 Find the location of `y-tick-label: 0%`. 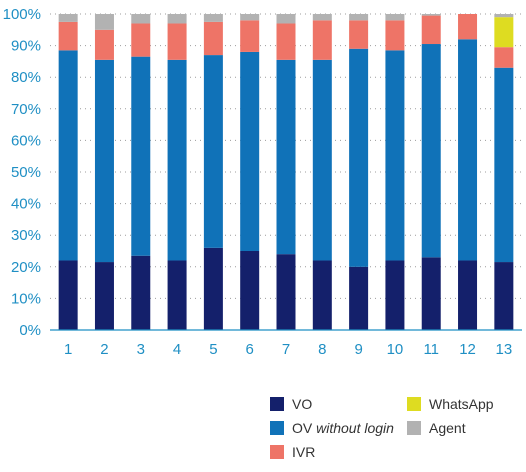

y-tick-label: 0% is located at coordinates (30, 330).